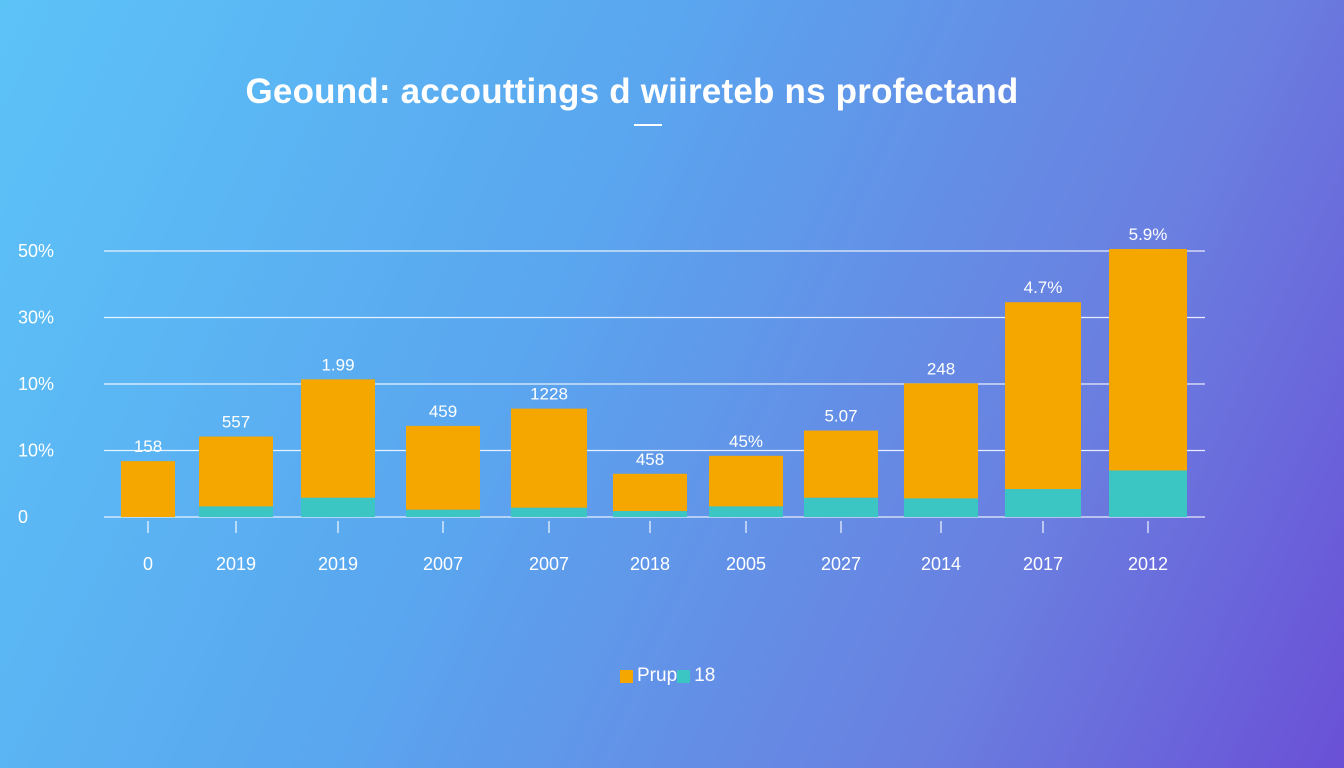 The width and height of the screenshot is (1344, 768). What do you see at coordinates (650, 459) in the screenshot?
I see `data-label: 458` at bounding box center [650, 459].